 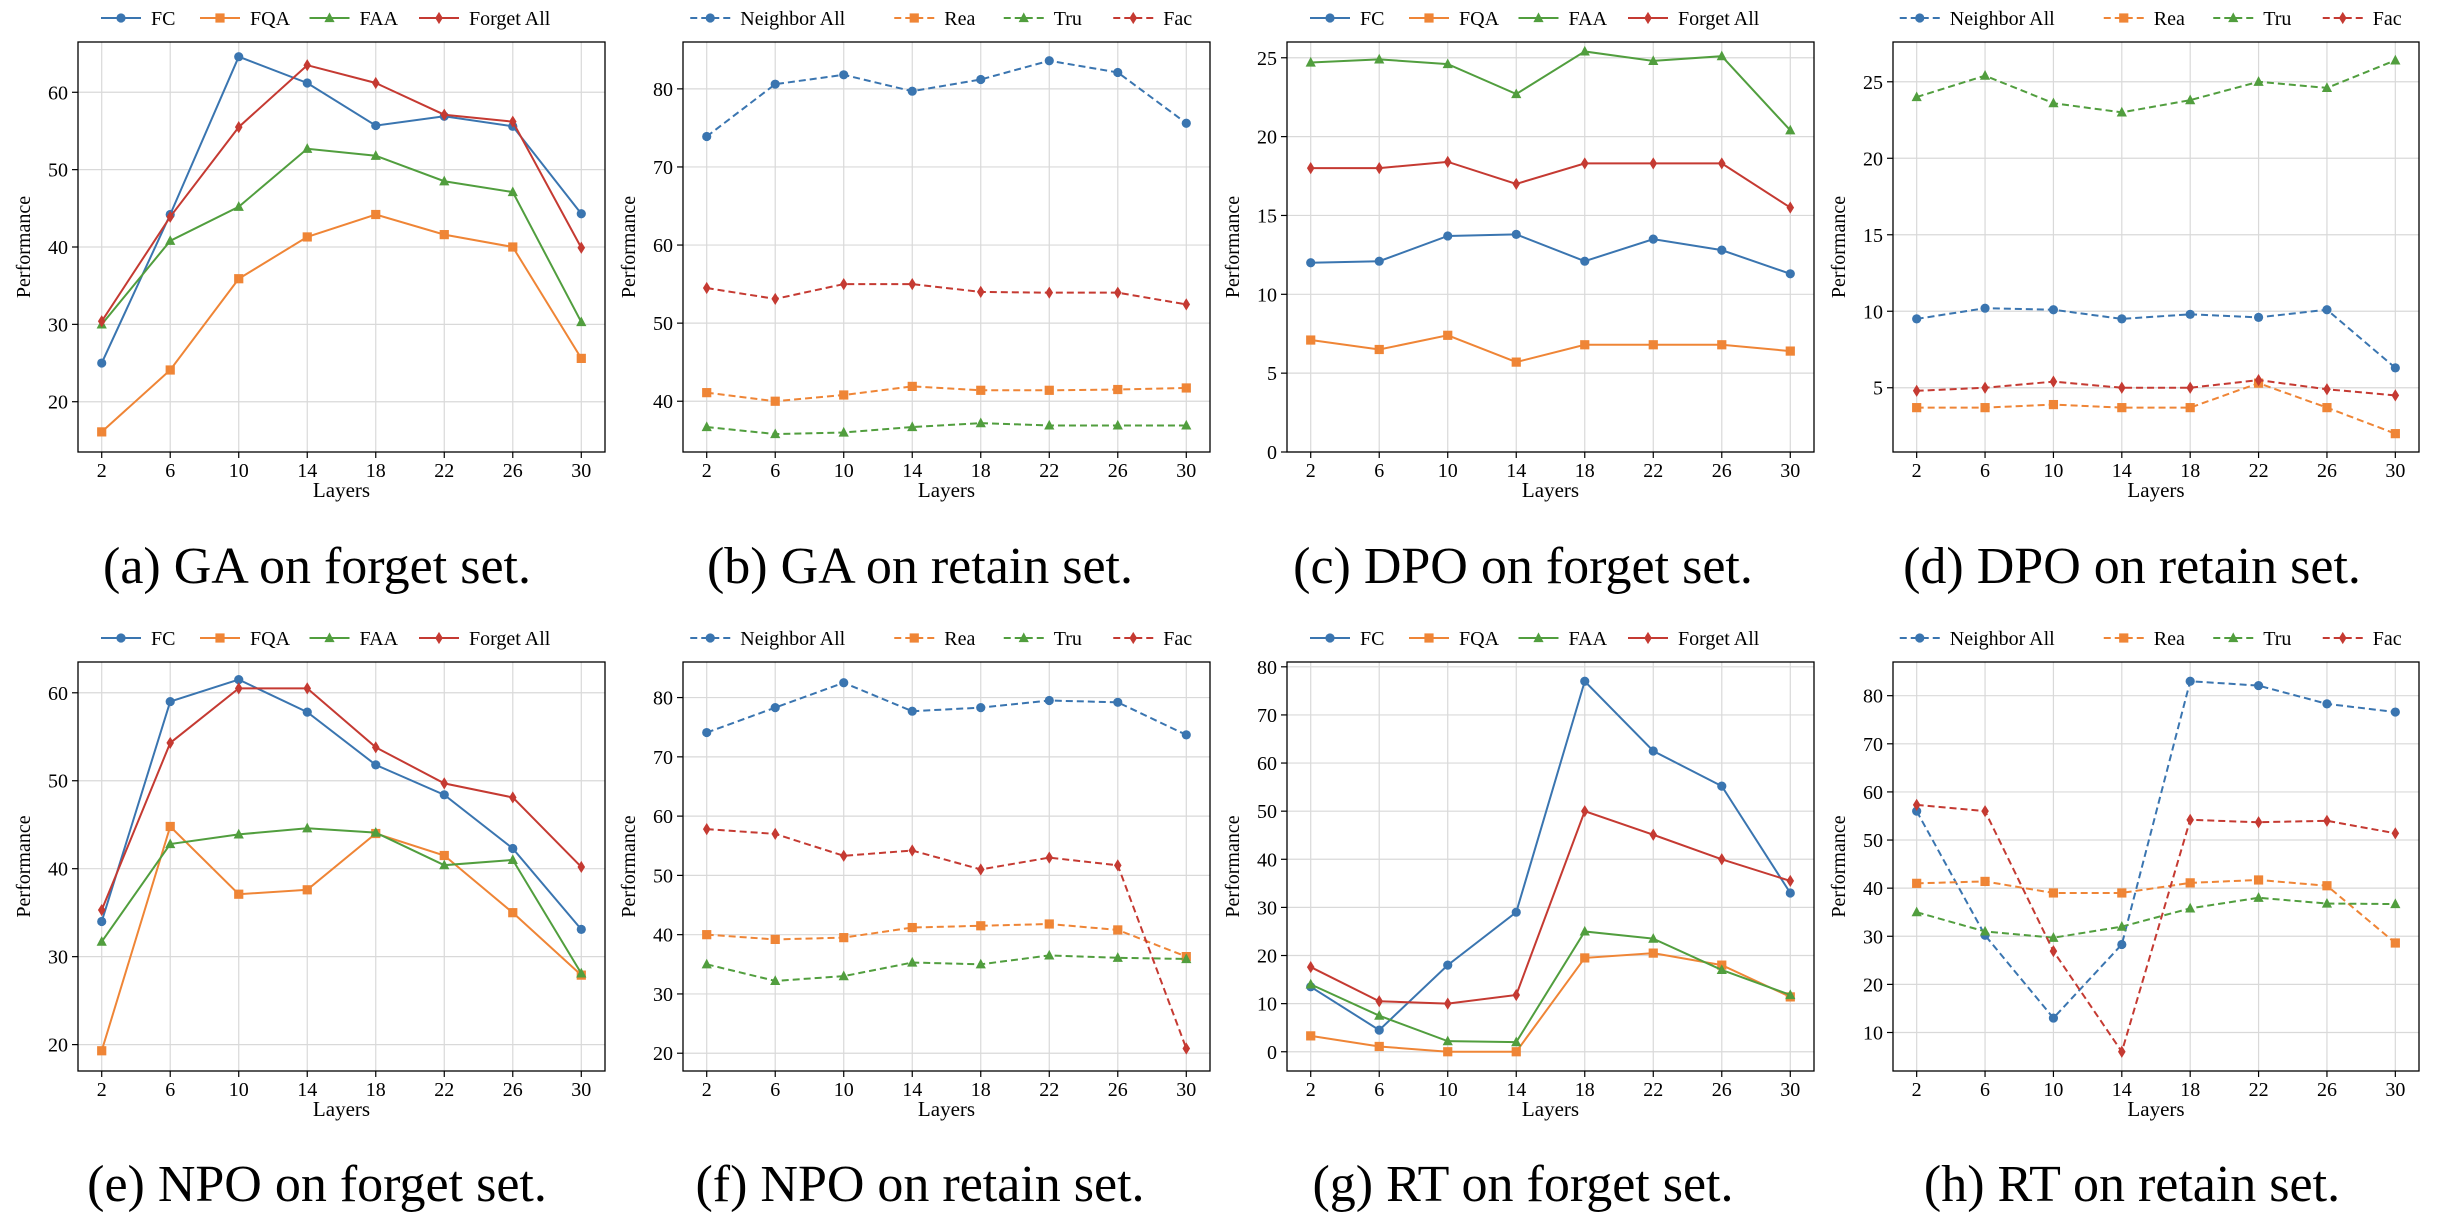 I want to click on caption-d: (d) DPO on retain set., so click(x=2132, y=566).